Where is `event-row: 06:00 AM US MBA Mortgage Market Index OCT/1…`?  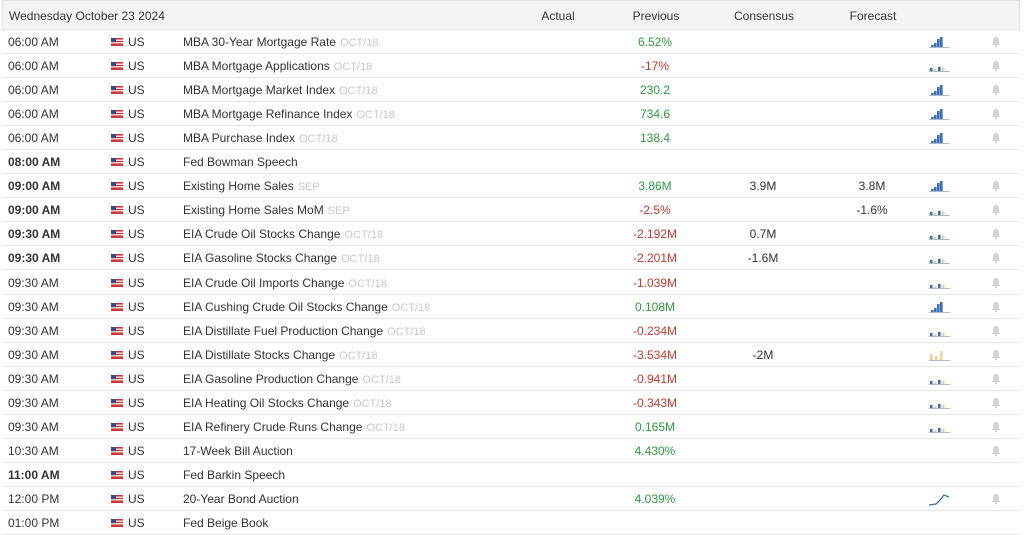 event-row: 06:00 AM US MBA Mortgage Market Index OCT/1… is located at coordinates (511, 90).